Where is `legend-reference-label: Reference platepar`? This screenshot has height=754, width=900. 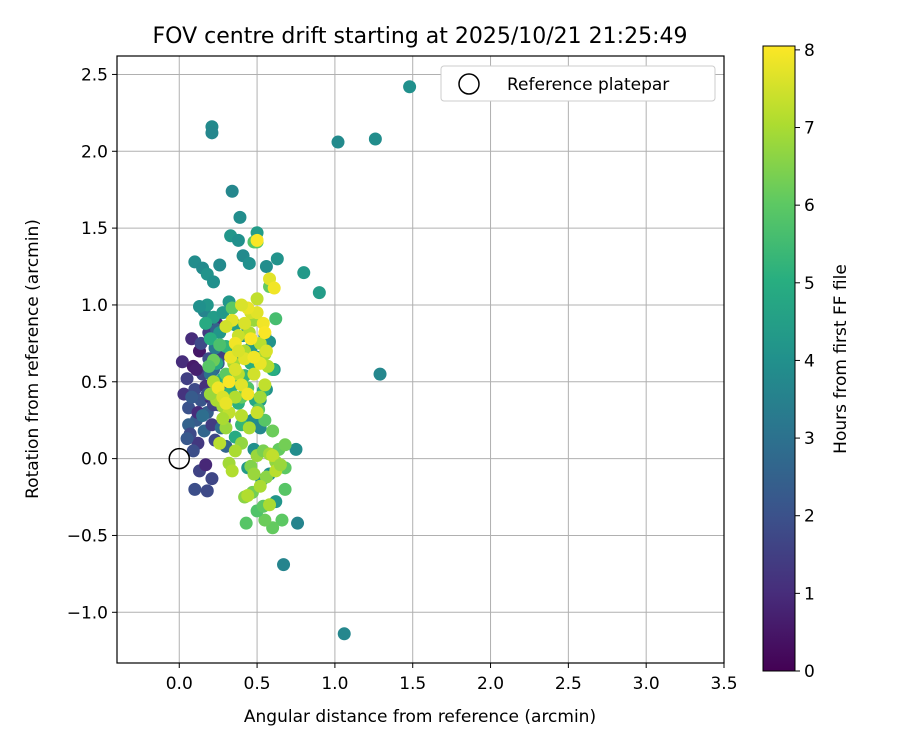 legend-reference-label: Reference platepar is located at coordinates (588, 85).